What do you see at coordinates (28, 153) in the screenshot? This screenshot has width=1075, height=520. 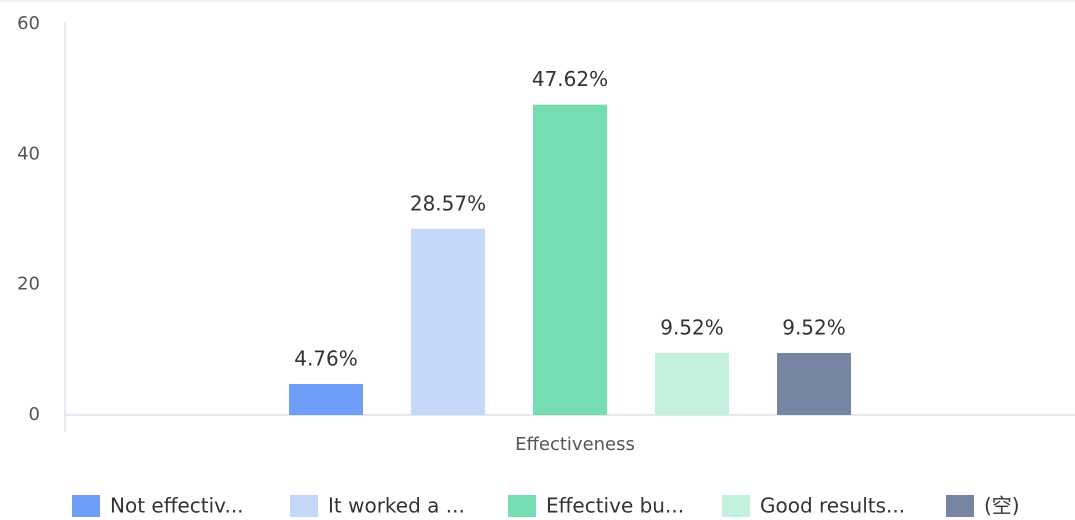 I see `y-tick-label: 40` at bounding box center [28, 153].